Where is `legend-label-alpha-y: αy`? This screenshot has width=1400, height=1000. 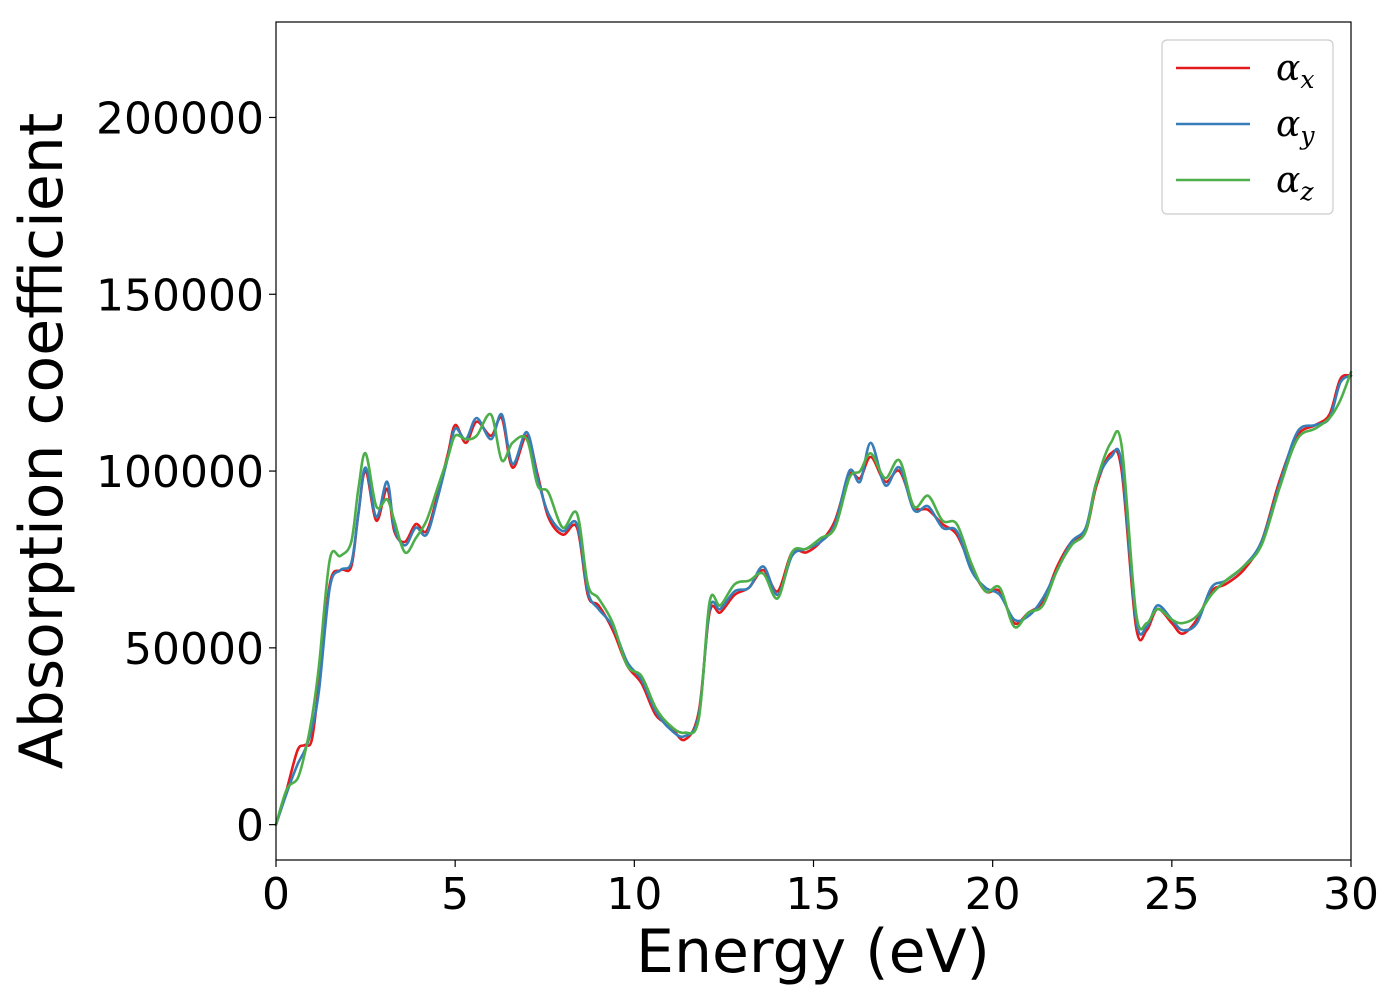 legend-label-alpha-y: αy is located at coordinates (1295, 127).